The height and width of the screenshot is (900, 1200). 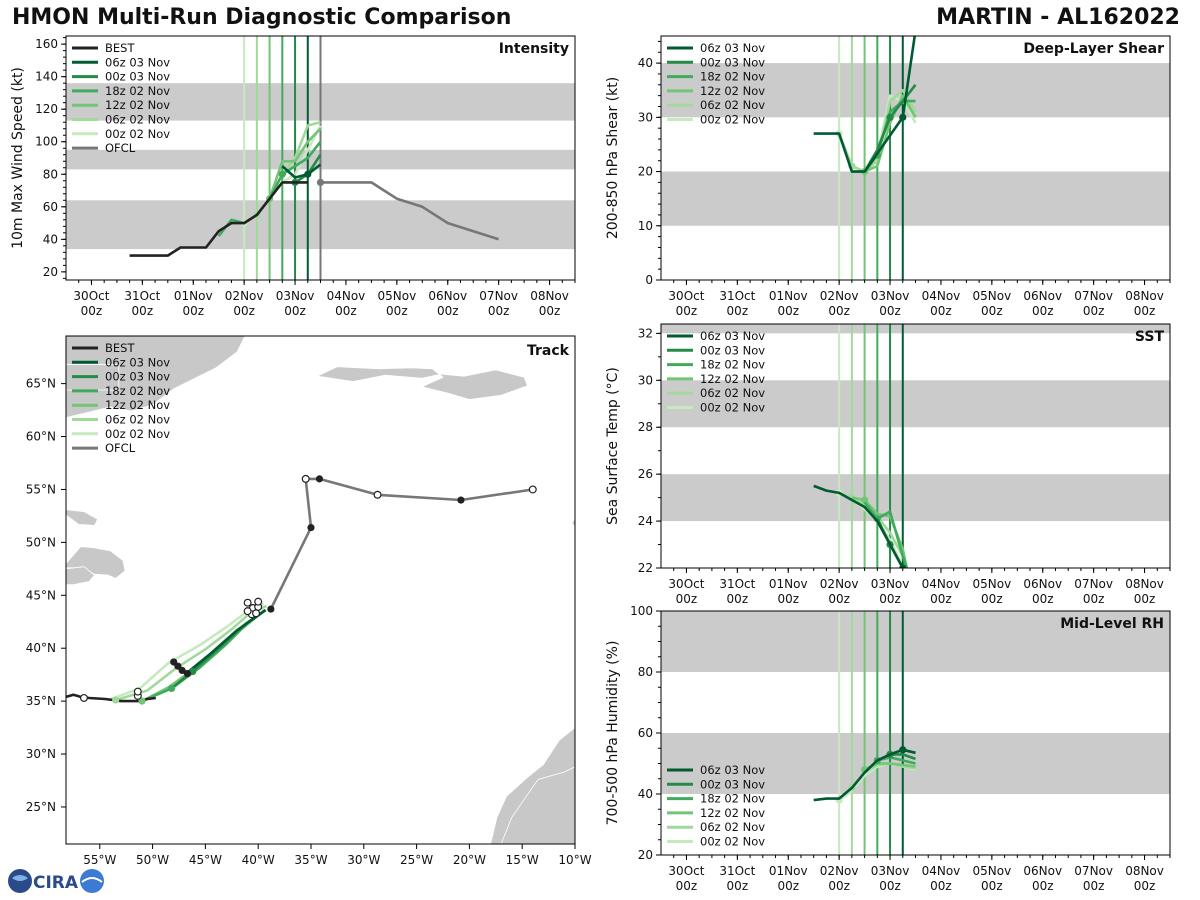 What do you see at coordinates (641, 611) in the screenshot?
I see `rh-ytick-label: 100` at bounding box center [641, 611].